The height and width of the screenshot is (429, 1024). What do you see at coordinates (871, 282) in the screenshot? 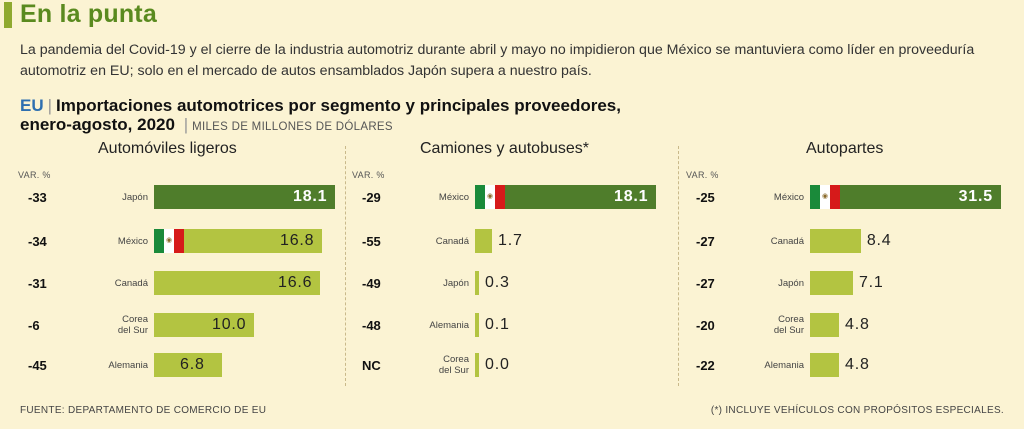
I see `value-label: 7.1` at bounding box center [871, 282].